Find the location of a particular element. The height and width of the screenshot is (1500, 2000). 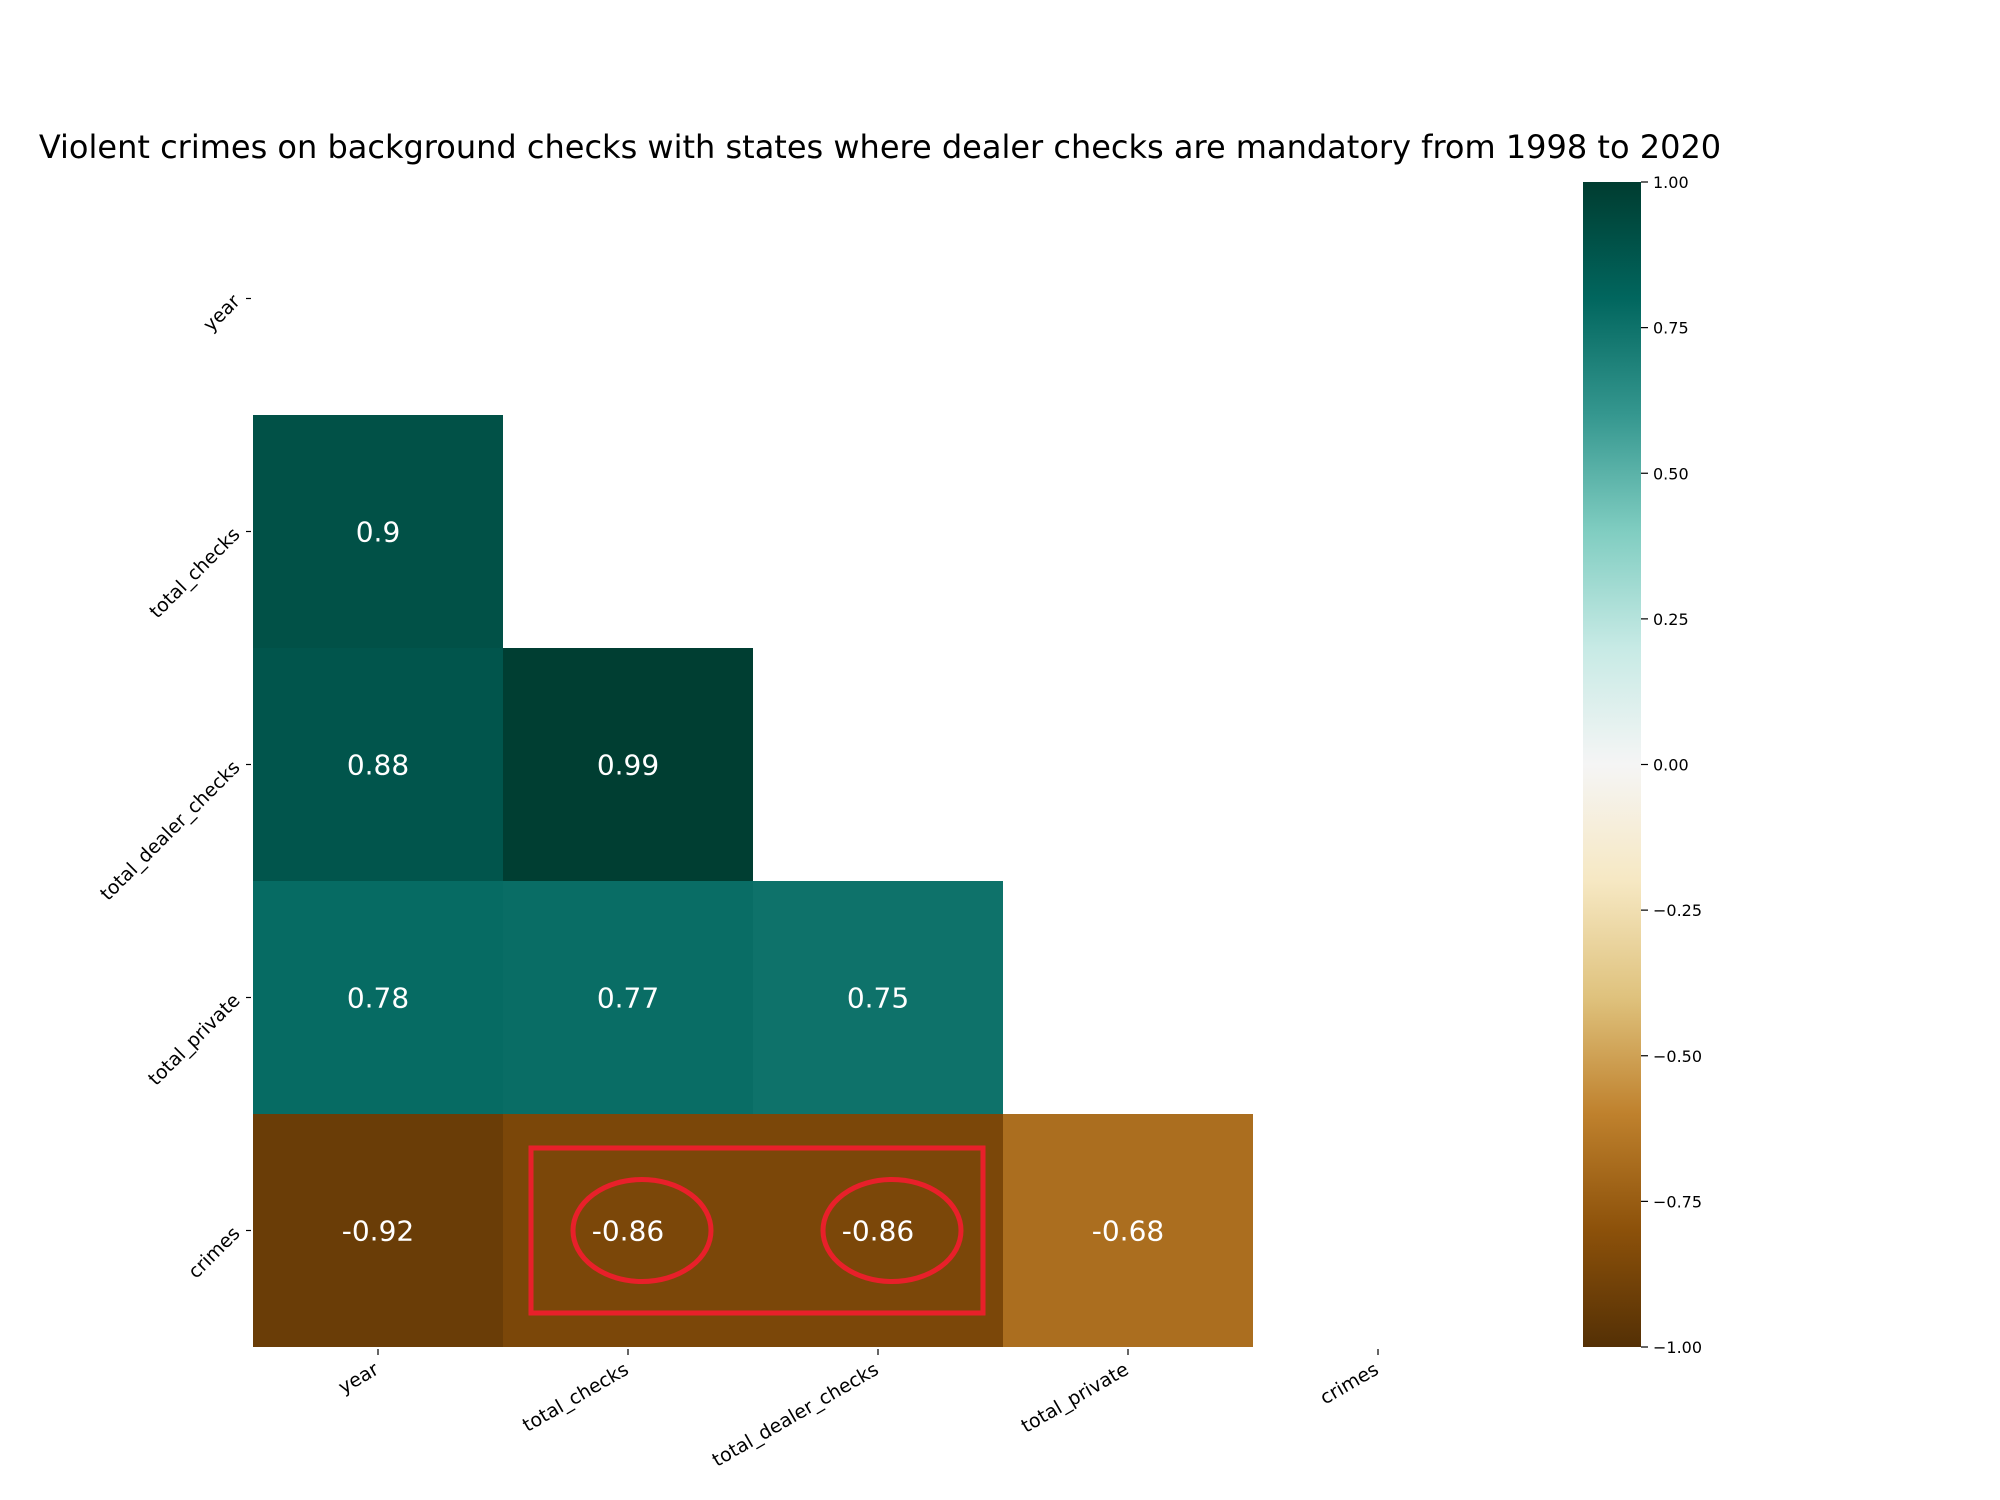

cell-value-label: 0.77 is located at coordinates (628, 998).